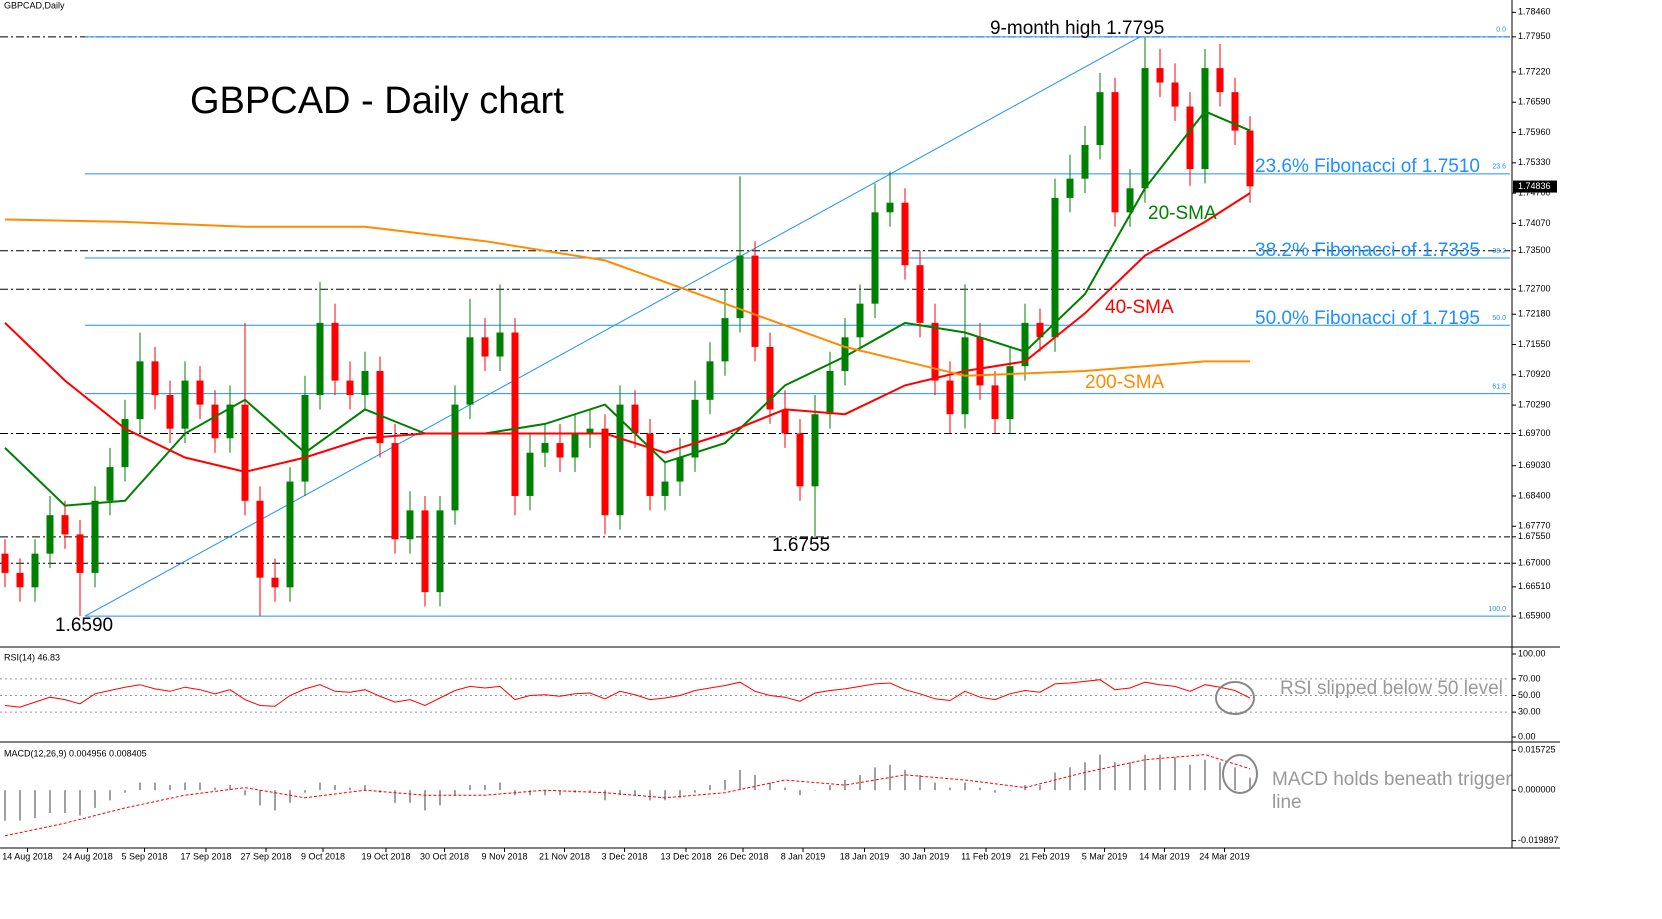 The image size is (1662, 919). What do you see at coordinates (1537, 790) in the screenshot?
I see `y-tick-label: 0.000000` at bounding box center [1537, 790].